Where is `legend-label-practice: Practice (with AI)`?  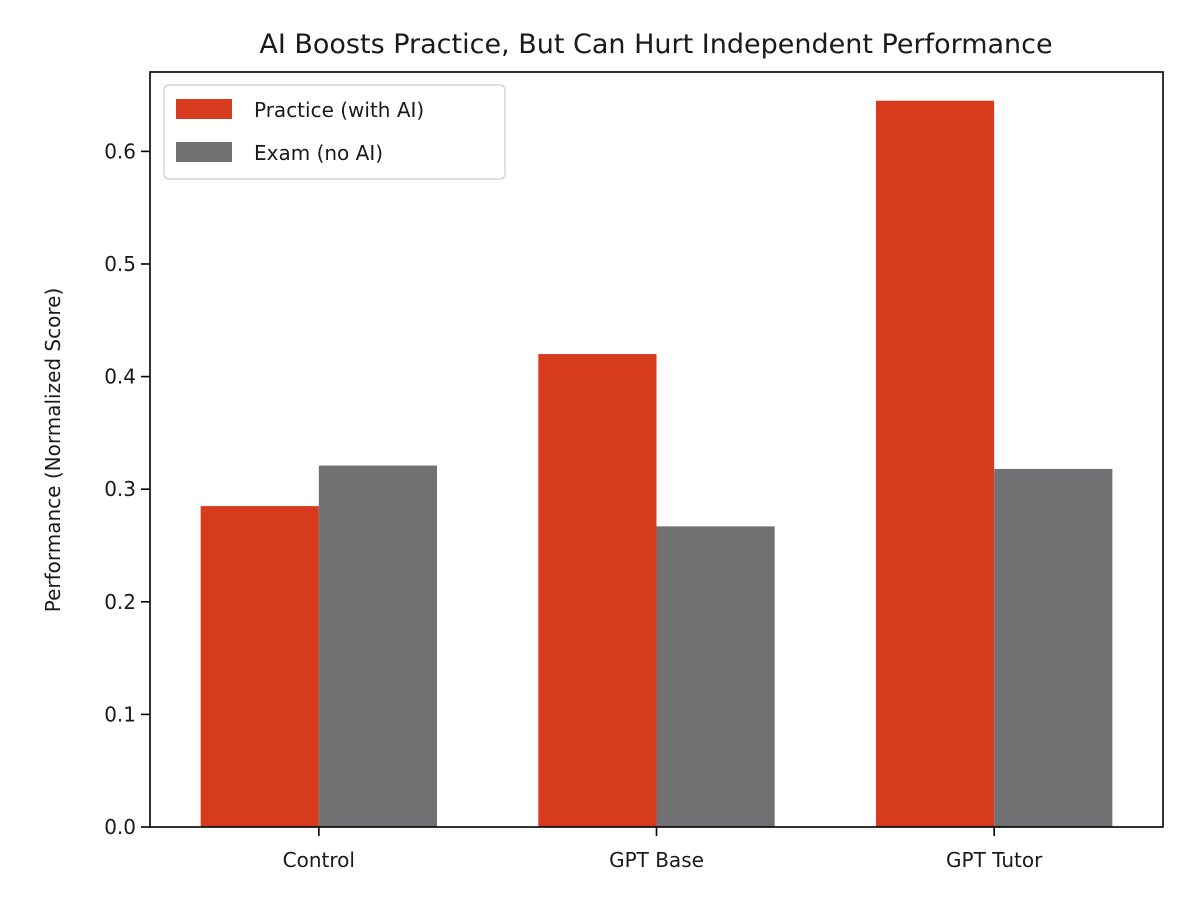
legend-label-practice: Practice (with AI) is located at coordinates (339, 110).